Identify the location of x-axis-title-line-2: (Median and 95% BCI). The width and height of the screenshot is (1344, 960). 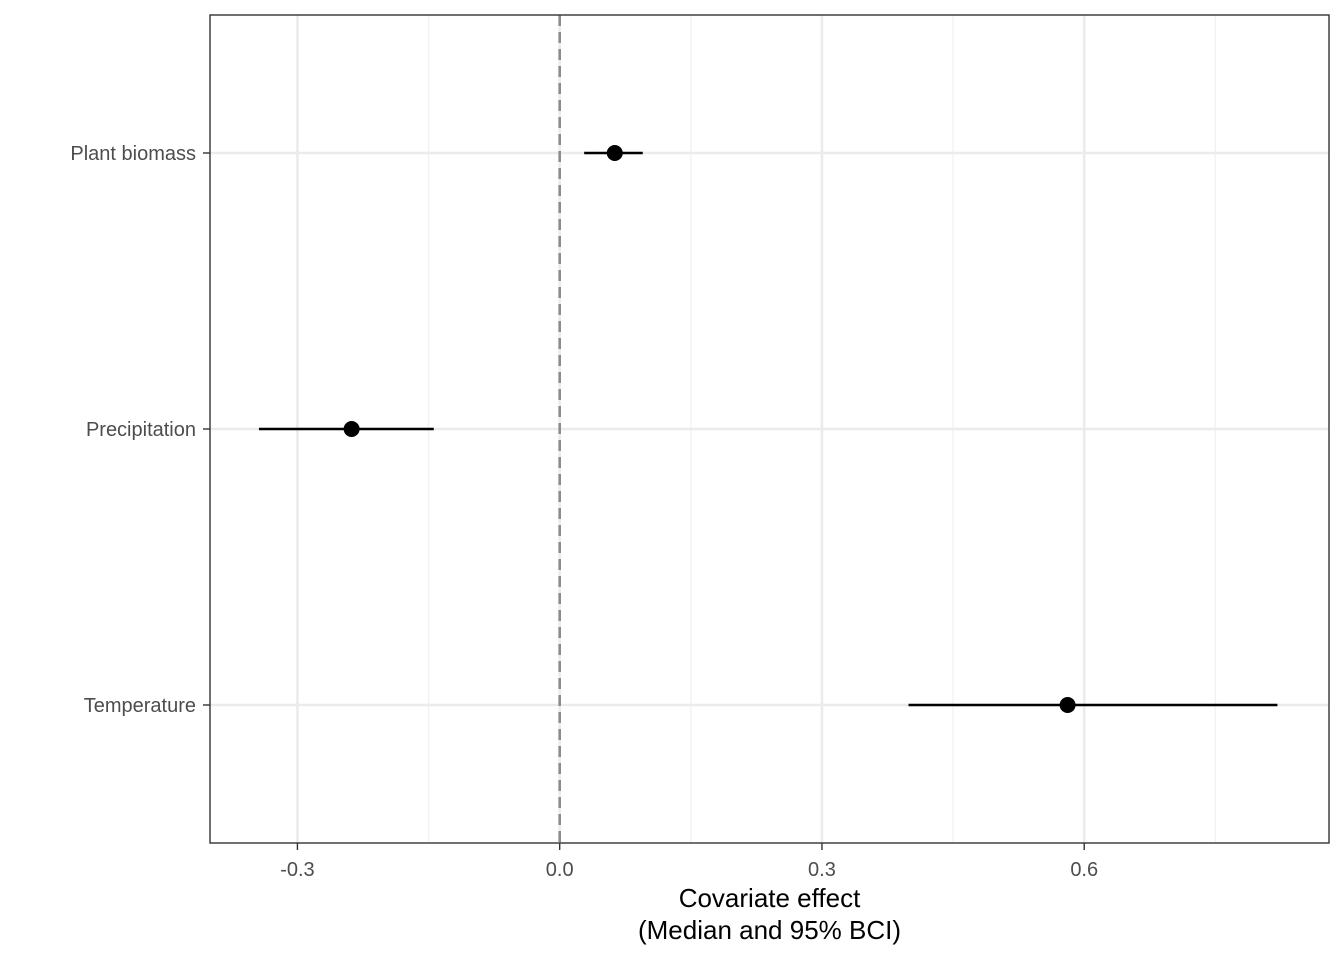
(769, 930).